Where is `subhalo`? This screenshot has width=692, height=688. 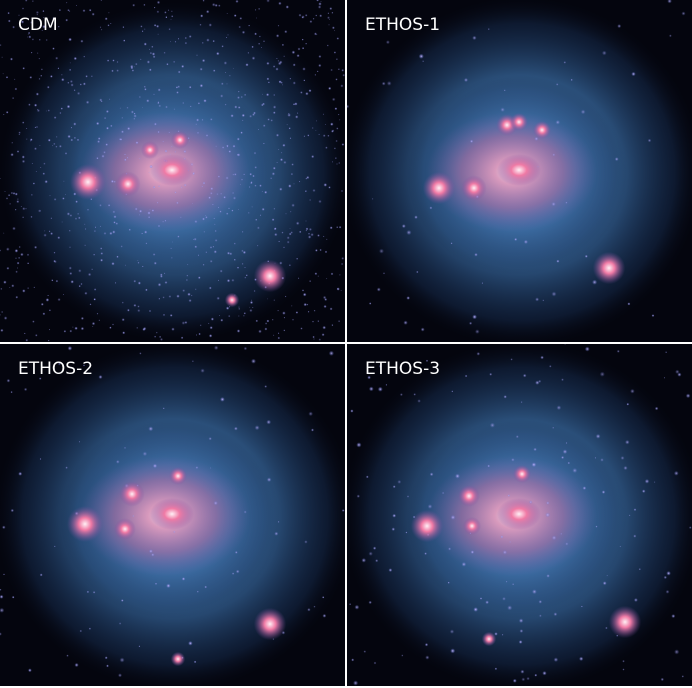 subhalo is located at coordinates (128, 184).